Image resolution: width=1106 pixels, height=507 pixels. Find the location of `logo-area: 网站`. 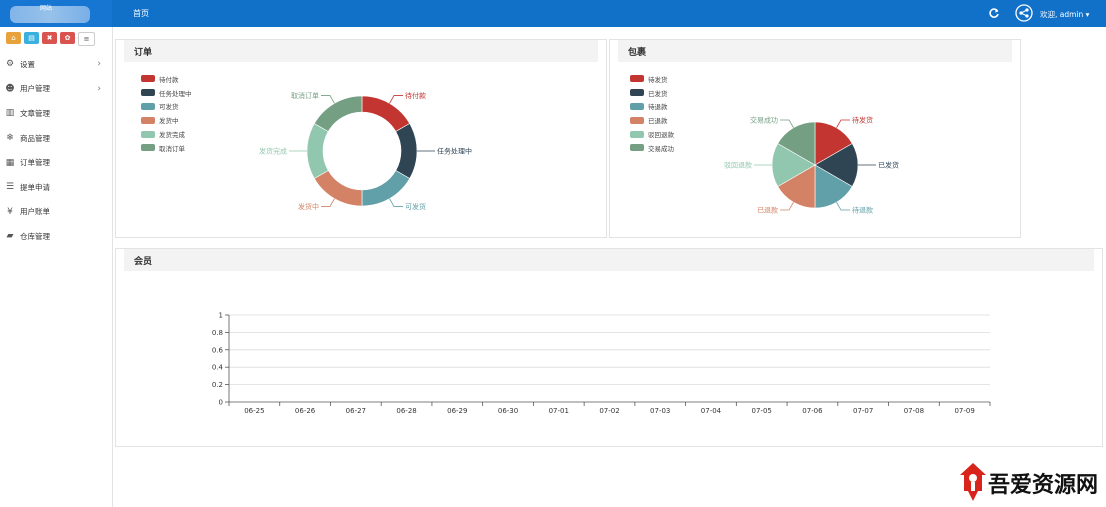

logo-area: 网站 is located at coordinates (56, 13).